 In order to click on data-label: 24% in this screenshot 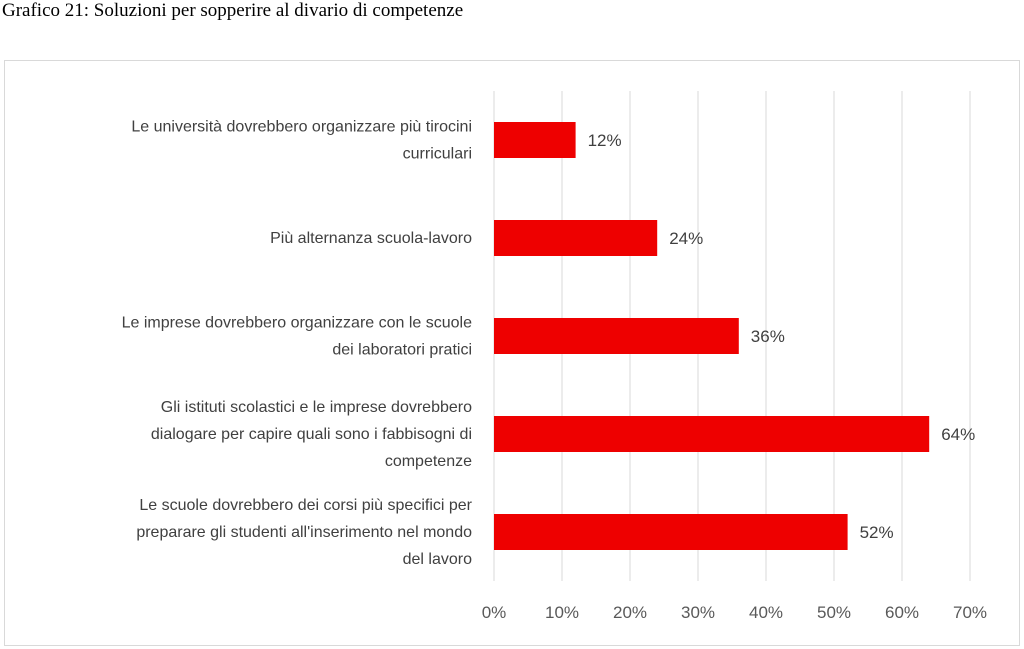, I will do `click(686, 238)`.